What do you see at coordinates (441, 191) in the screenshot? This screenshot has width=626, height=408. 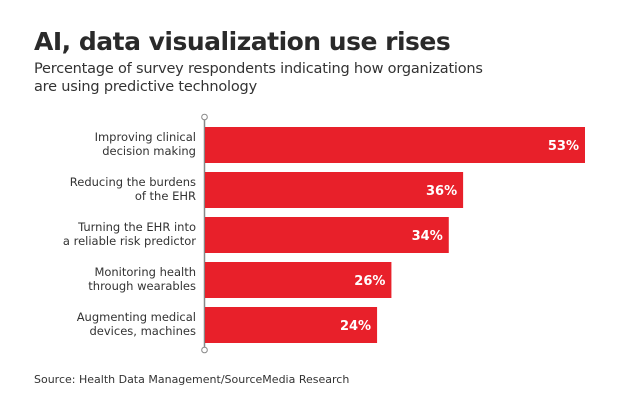 I see `value-label-1: 36%` at bounding box center [441, 191].